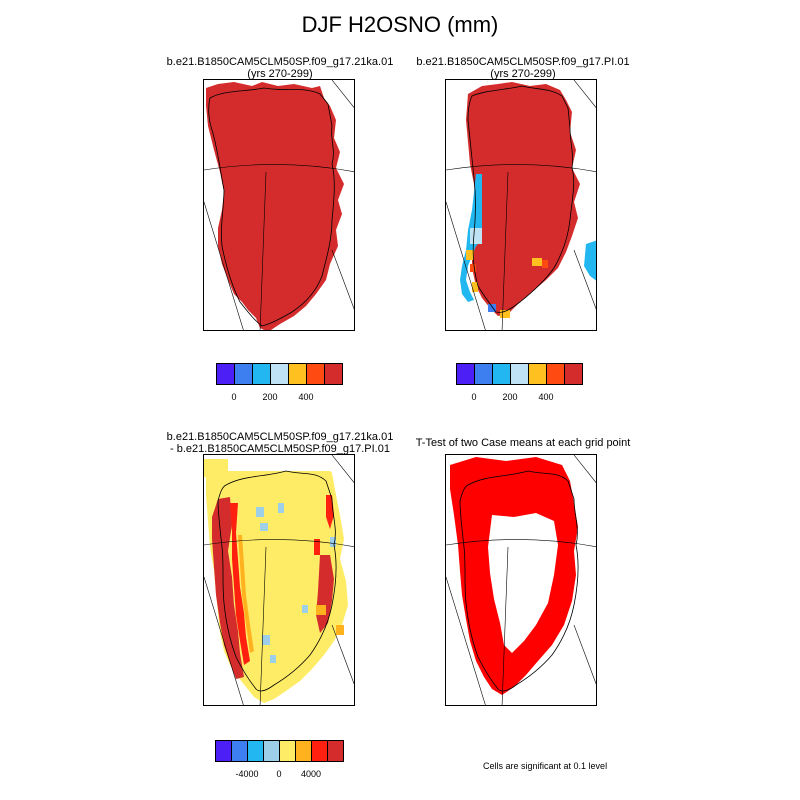  What do you see at coordinates (280, 74) in the screenshot?
I see `panel-title-case1-line2: (yrs 270-299)` at bounding box center [280, 74].